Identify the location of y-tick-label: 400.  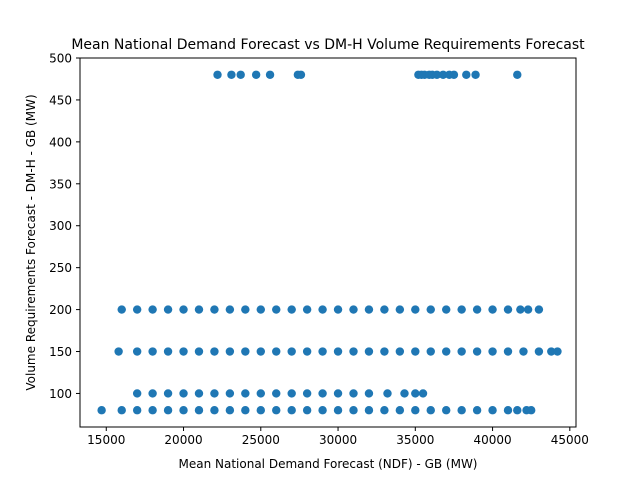
(60, 142).